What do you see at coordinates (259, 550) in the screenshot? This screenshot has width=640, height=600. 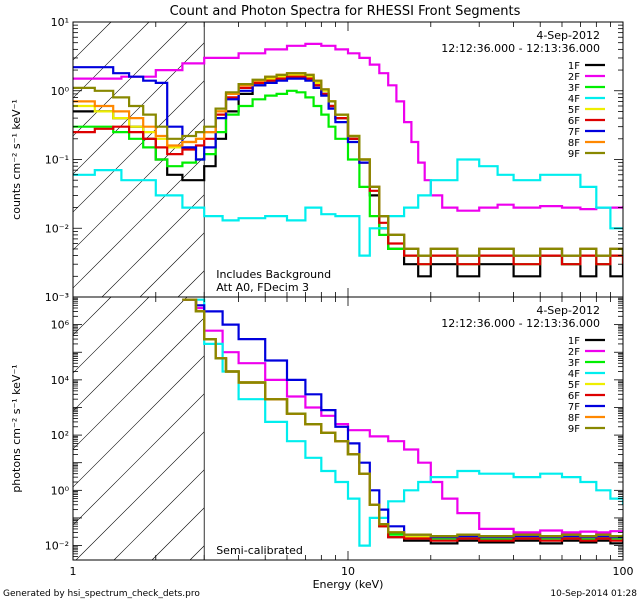 I see `annotation: Semi-calibrated` at bounding box center [259, 550].